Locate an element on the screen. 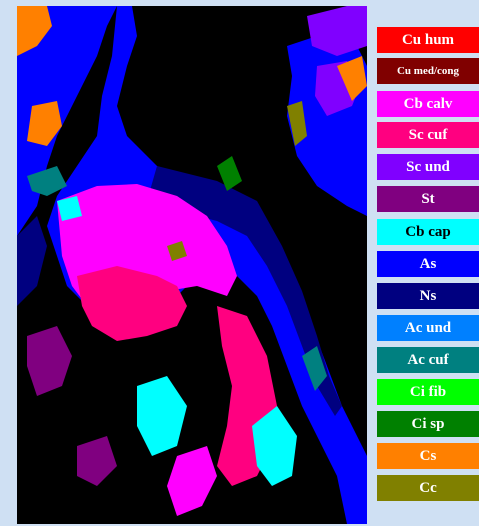 The height and width of the screenshot is (526, 479). legend-item-cc: Cc is located at coordinates (428, 488).